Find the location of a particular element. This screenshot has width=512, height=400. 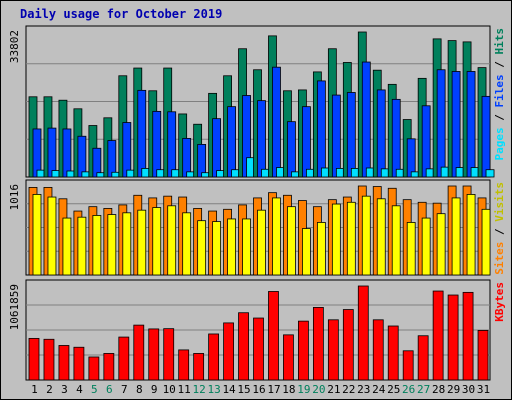

x-tick-label-10: 10 is located at coordinates (169, 389).